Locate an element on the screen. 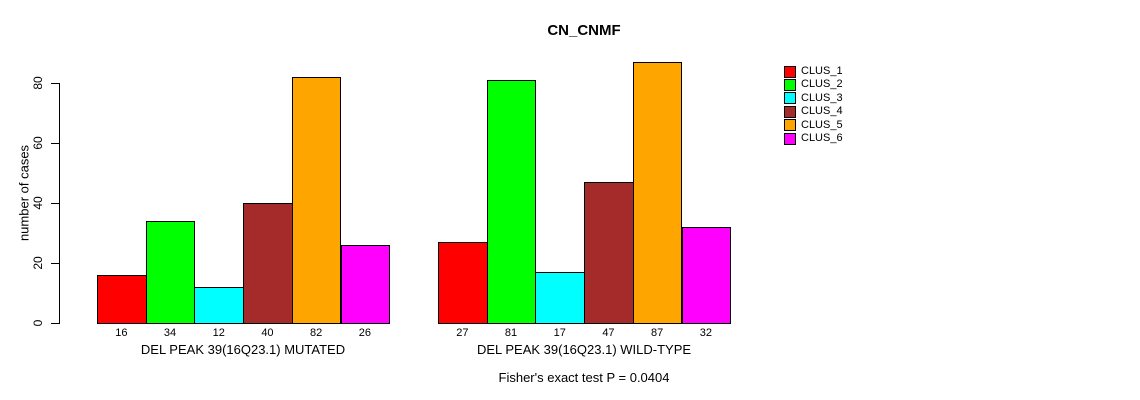 This screenshot has height=400, width=1140. bar-value-label: 81 is located at coordinates (511, 333).